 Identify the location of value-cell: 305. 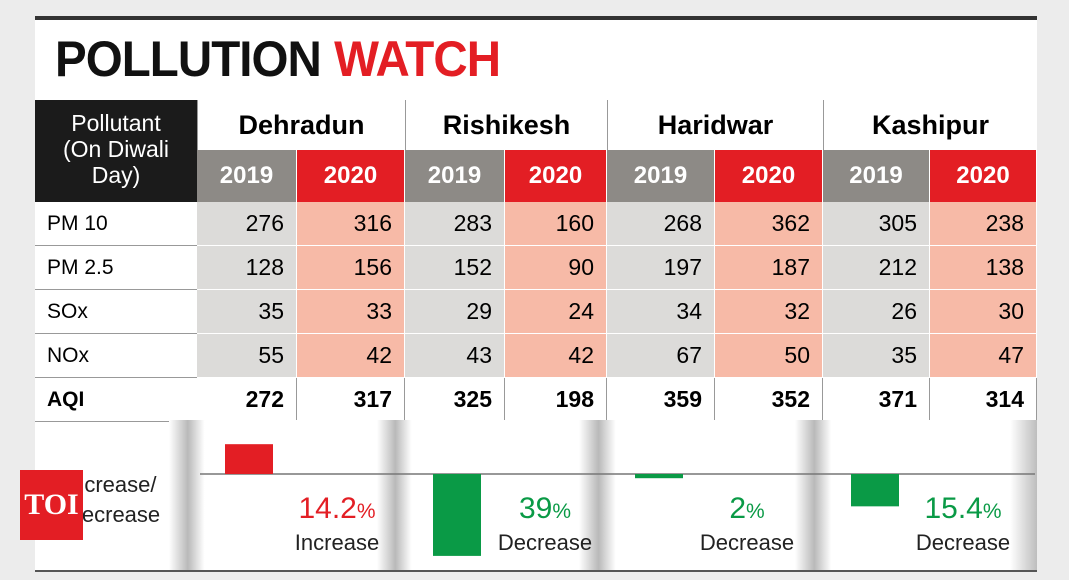
(876, 224).